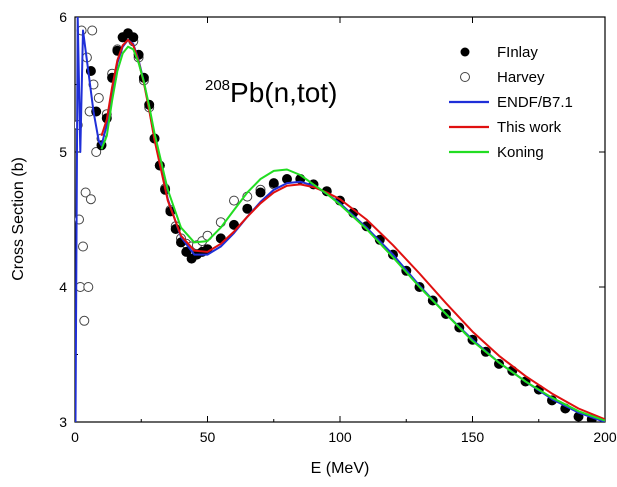  Describe the element at coordinates (473, 437) in the screenshot. I see `x-tick-label: 150` at that location.